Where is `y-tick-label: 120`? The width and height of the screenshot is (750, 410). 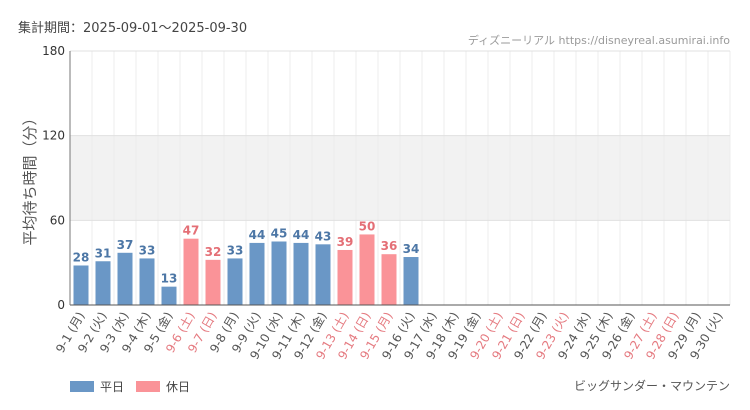 y-tick-label: 120 is located at coordinates (53, 136).